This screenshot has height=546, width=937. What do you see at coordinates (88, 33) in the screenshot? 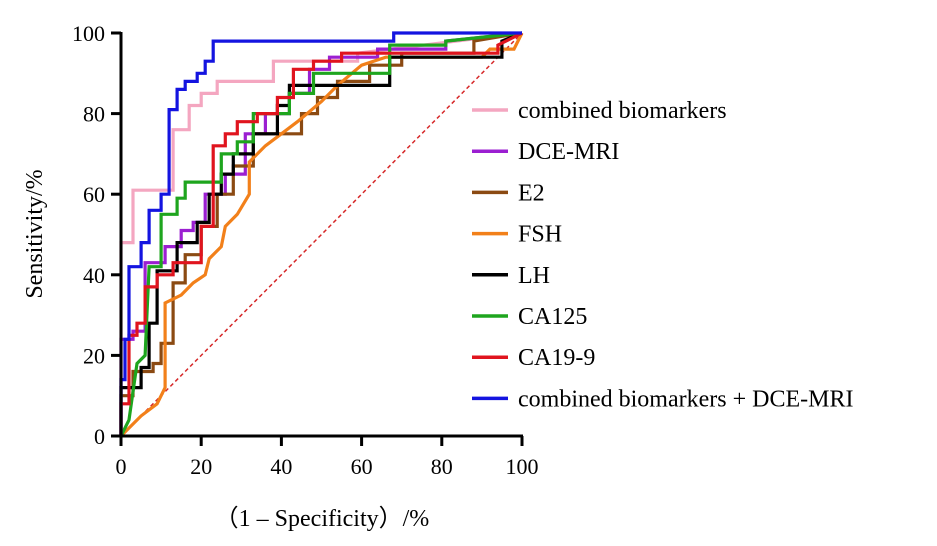
I see `y-tick-label: 100` at bounding box center [88, 33].